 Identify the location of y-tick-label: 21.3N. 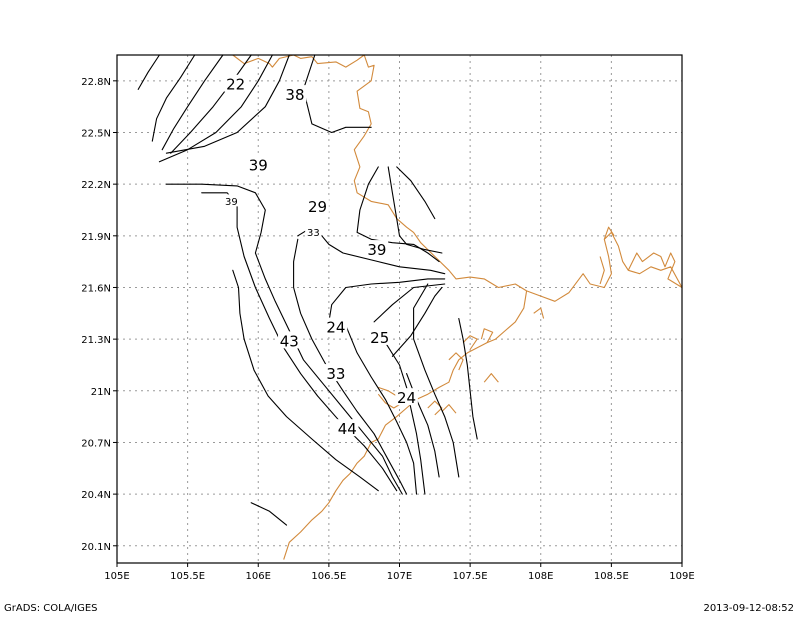
(96, 340).